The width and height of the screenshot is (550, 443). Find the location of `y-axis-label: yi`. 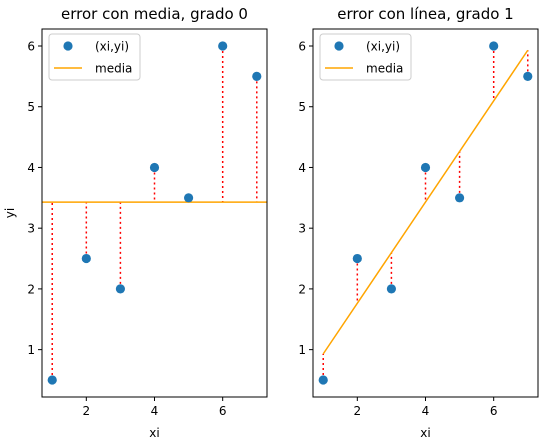

y-axis-label: yi is located at coordinates (10, 213).